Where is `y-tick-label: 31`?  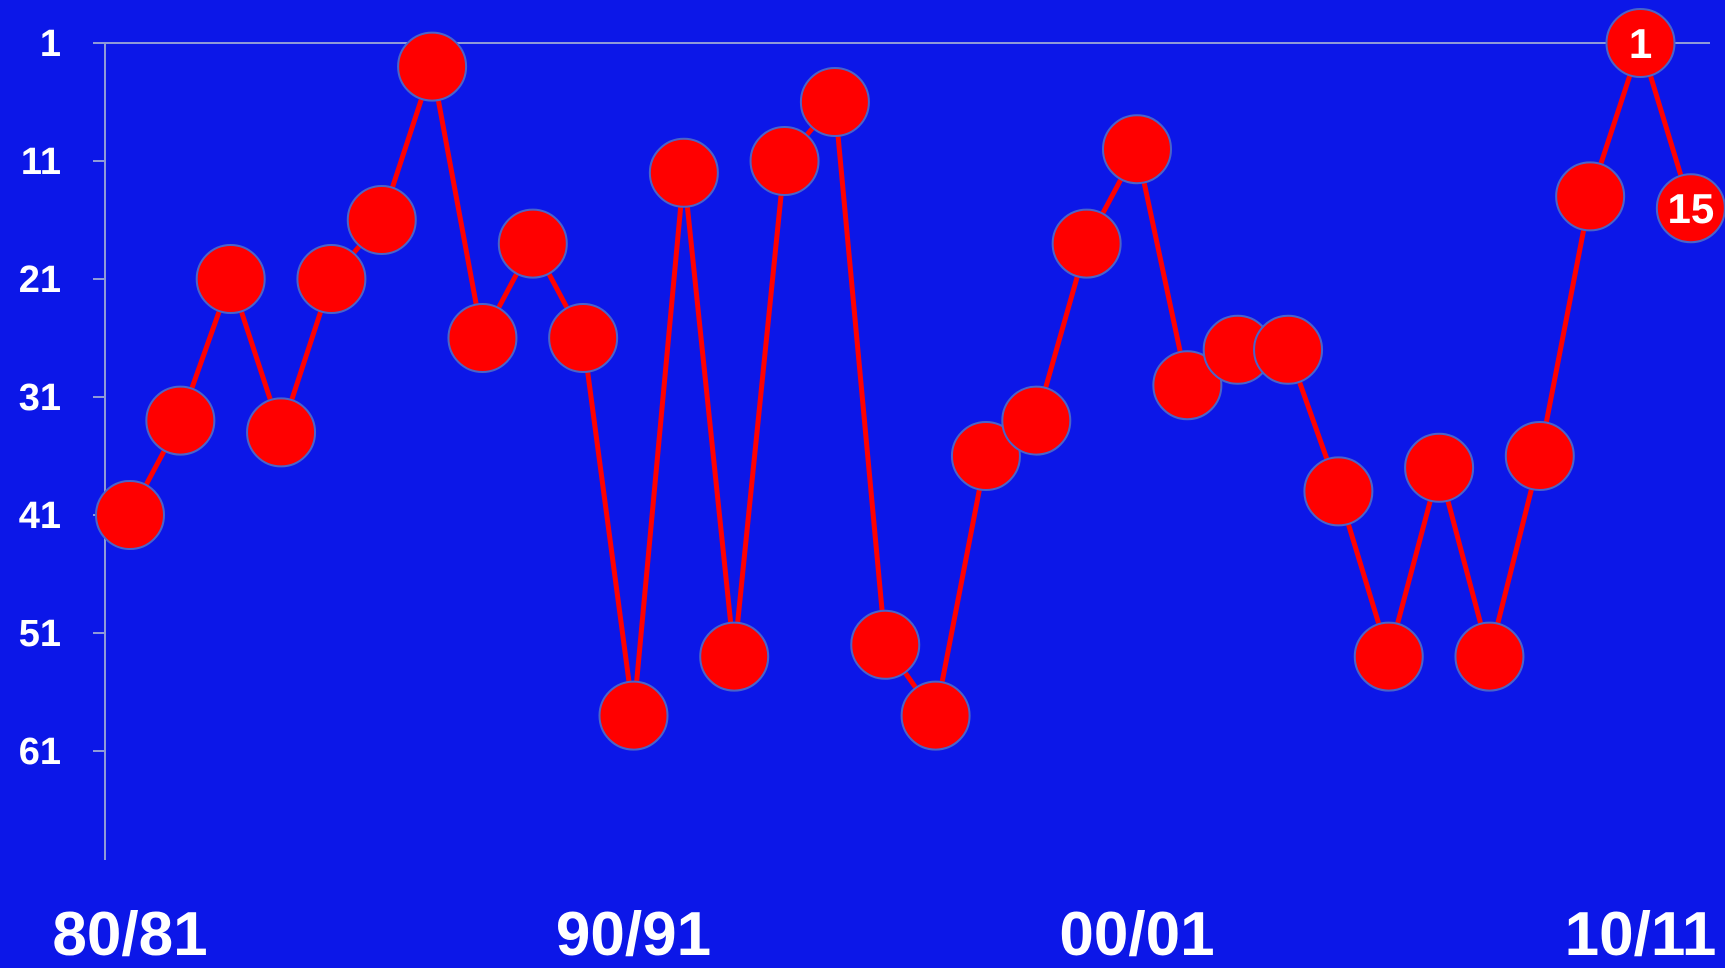 y-tick-label: 31 is located at coordinates (40, 398).